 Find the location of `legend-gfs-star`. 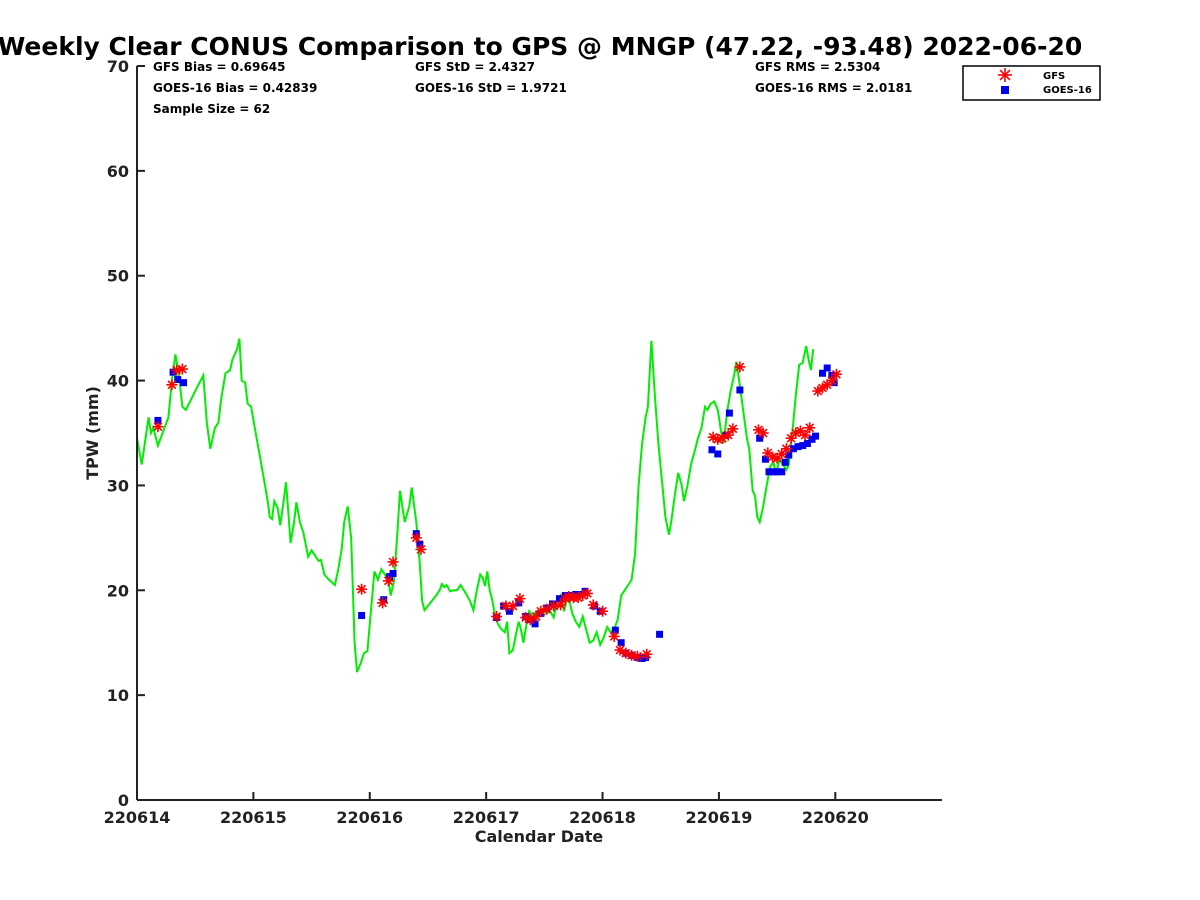

legend-gfs-star is located at coordinates (1005, 75).